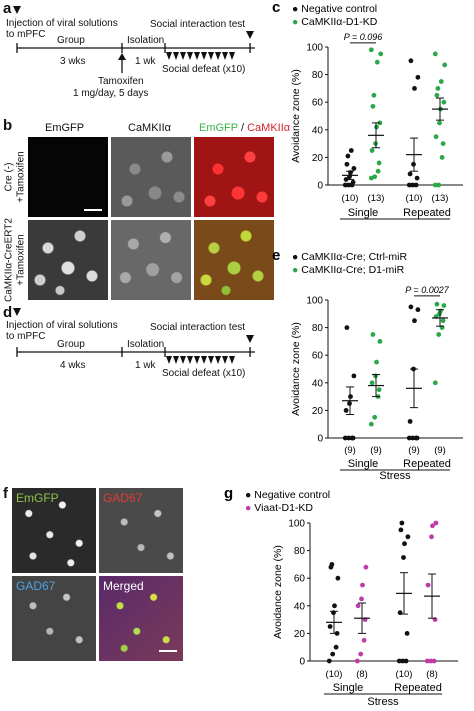 The height and width of the screenshot is (711, 474). What do you see at coordinates (7, 8) in the screenshot?
I see `panel-label-a: a` at bounding box center [7, 8].